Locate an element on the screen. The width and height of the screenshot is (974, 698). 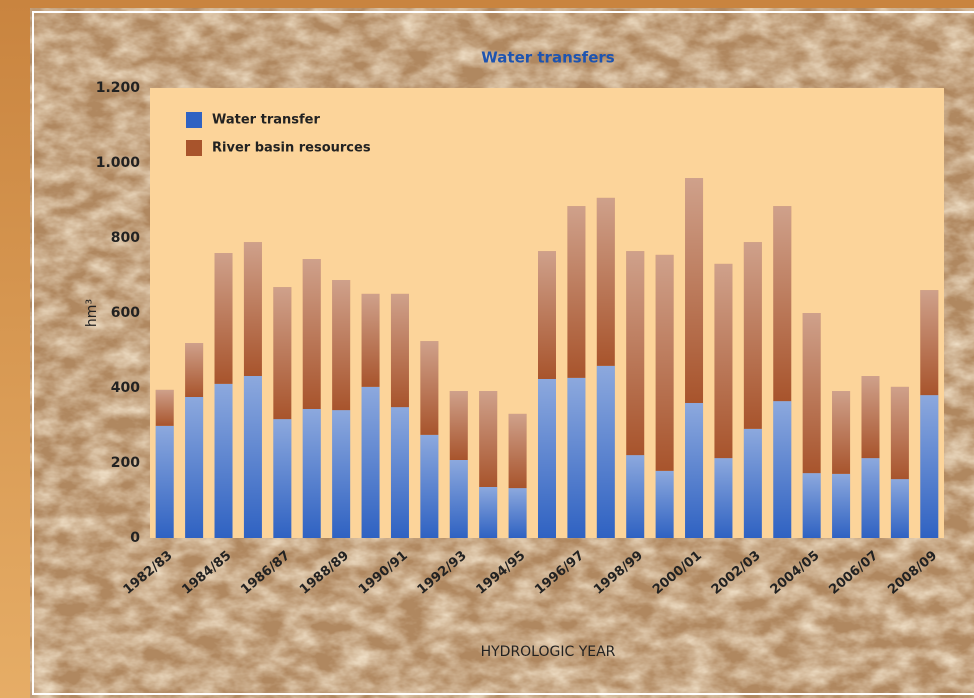
chart-title: Water transfers is located at coordinates (547, 58).